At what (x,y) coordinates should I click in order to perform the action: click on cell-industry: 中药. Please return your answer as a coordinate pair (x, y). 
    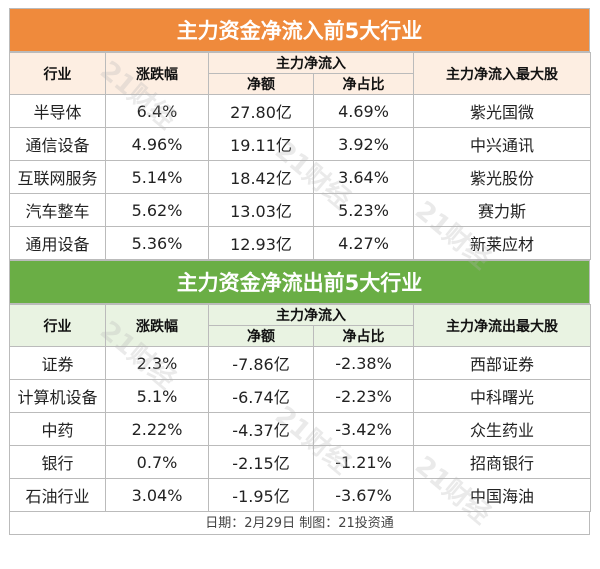
    Looking at the image, I should click on (57, 429).